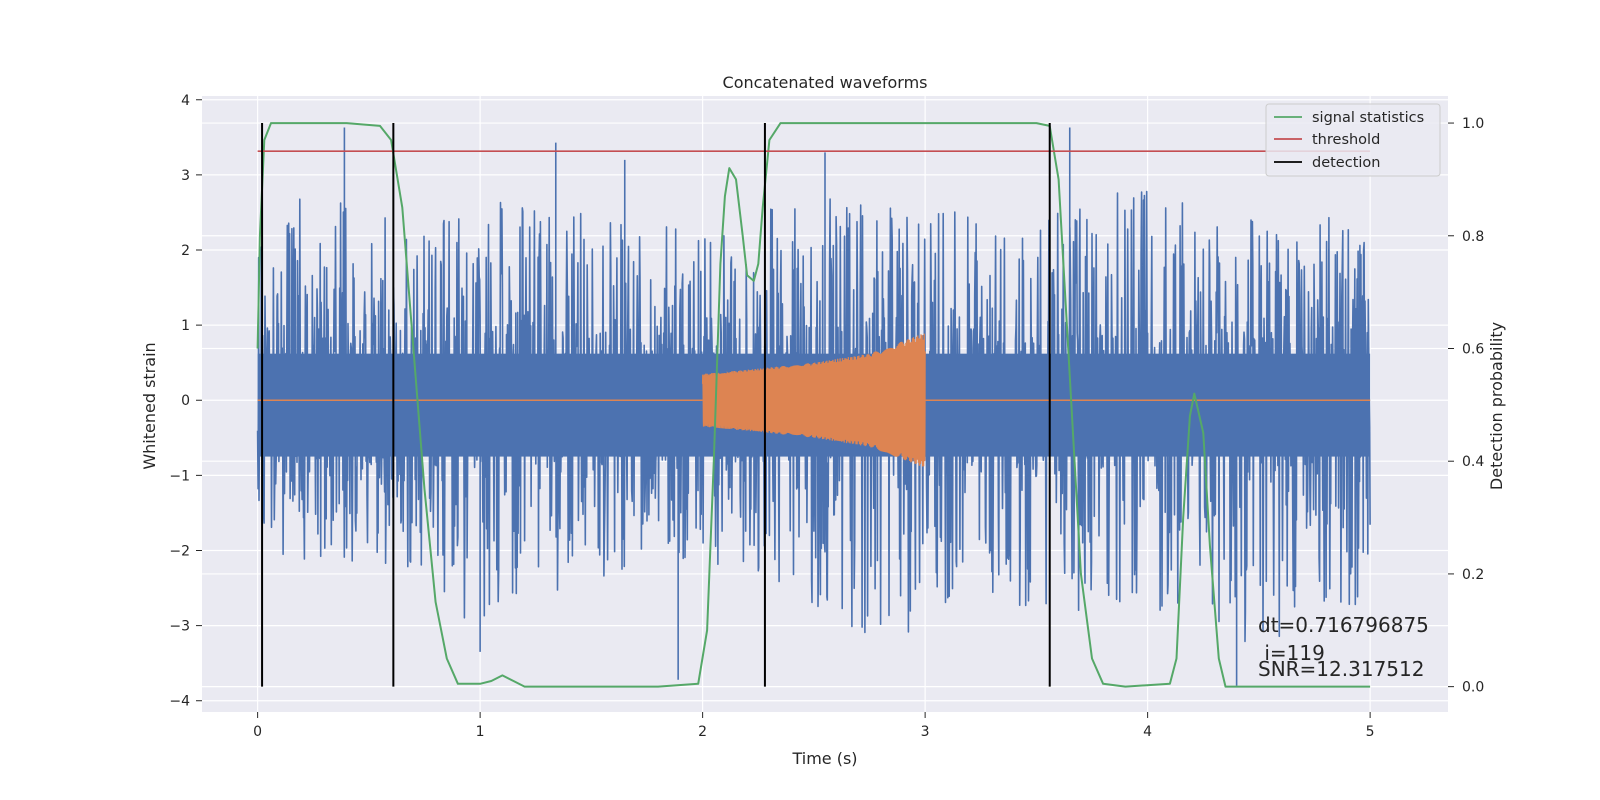  Describe the element at coordinates (185, 326) in the screenshot. I see `y-tick-label: 1` at that location.